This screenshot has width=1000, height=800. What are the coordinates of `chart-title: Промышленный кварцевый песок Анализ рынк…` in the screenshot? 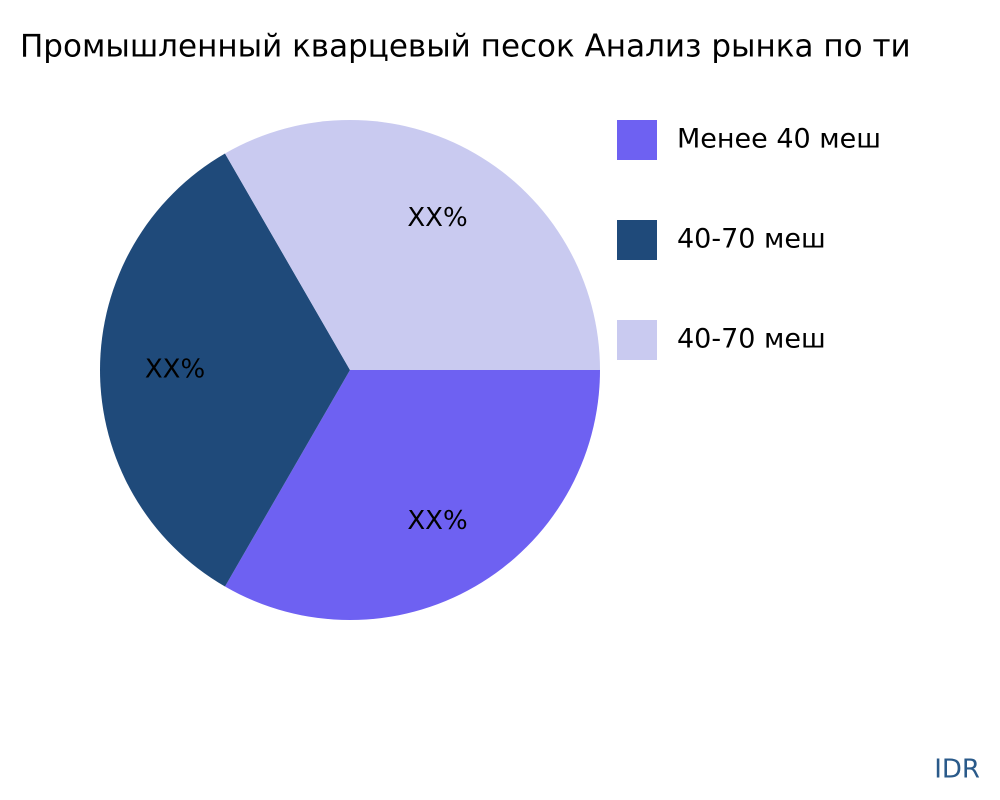 It's located at (465, 47).